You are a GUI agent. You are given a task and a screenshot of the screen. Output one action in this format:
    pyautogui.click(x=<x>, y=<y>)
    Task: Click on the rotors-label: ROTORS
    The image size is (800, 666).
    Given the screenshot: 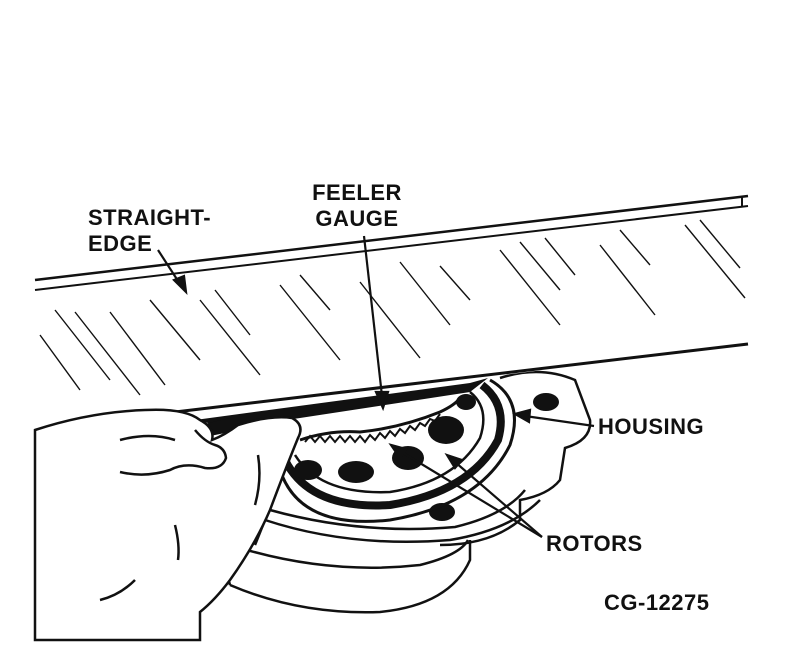 What is the action you would take?
    pyautogui.click(x=594, y=543)
    